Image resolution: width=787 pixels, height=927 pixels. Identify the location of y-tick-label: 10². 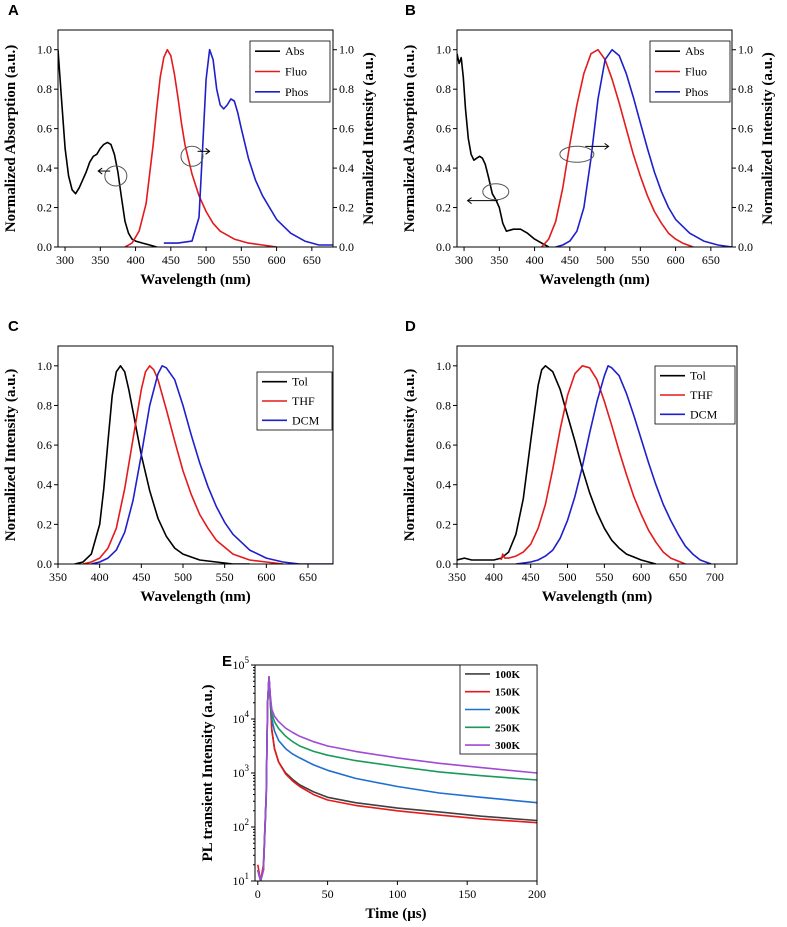
(241, 825).